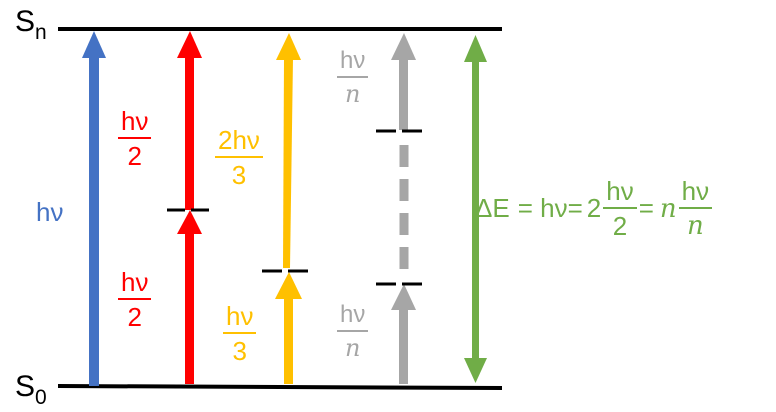 This screenshot has height=412, width=776. Describe the element at coordinates (646, 208) in the screenshot. I see `equation-equals: =` at that location.